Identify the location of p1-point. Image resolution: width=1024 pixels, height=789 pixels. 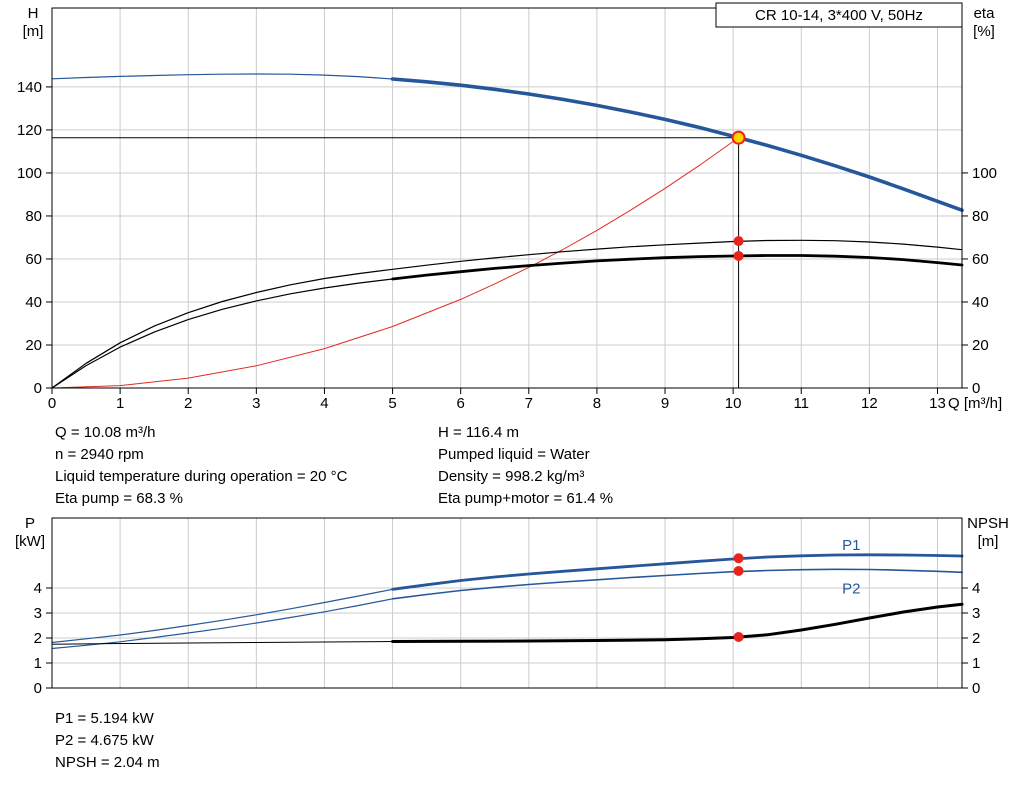
(738, 558).